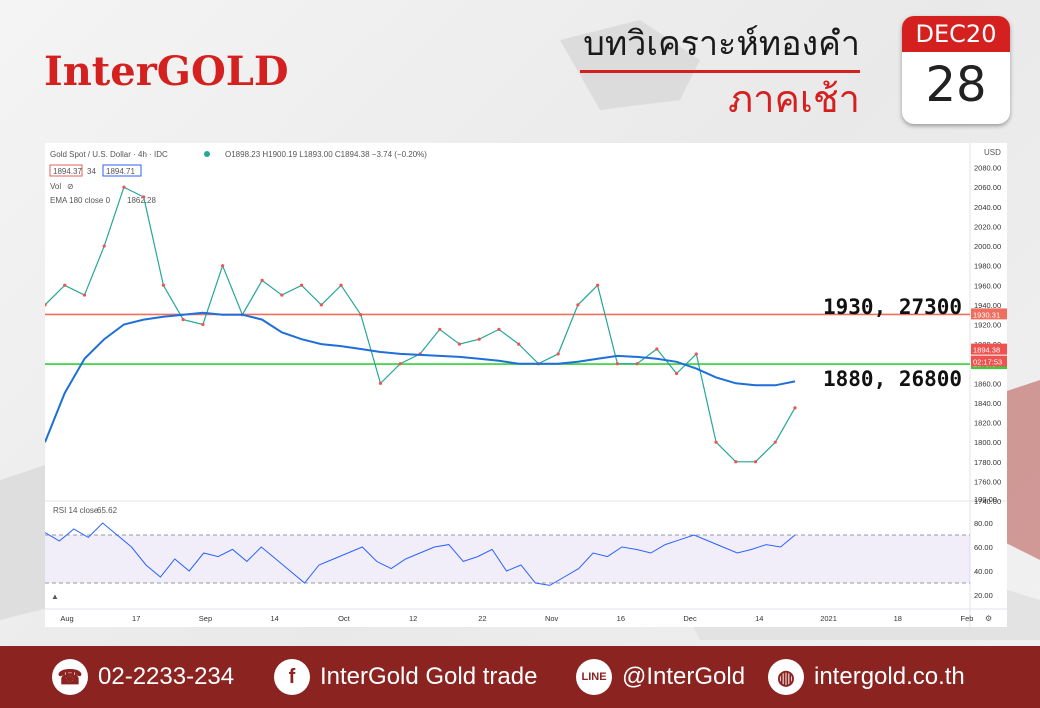 Image resolution: width=1040 pixels, height=708 pixels. Describe the element at coordinates (983, 571) in the screenshot. I see `rsi-y-tick-label: 40.00` at that location.